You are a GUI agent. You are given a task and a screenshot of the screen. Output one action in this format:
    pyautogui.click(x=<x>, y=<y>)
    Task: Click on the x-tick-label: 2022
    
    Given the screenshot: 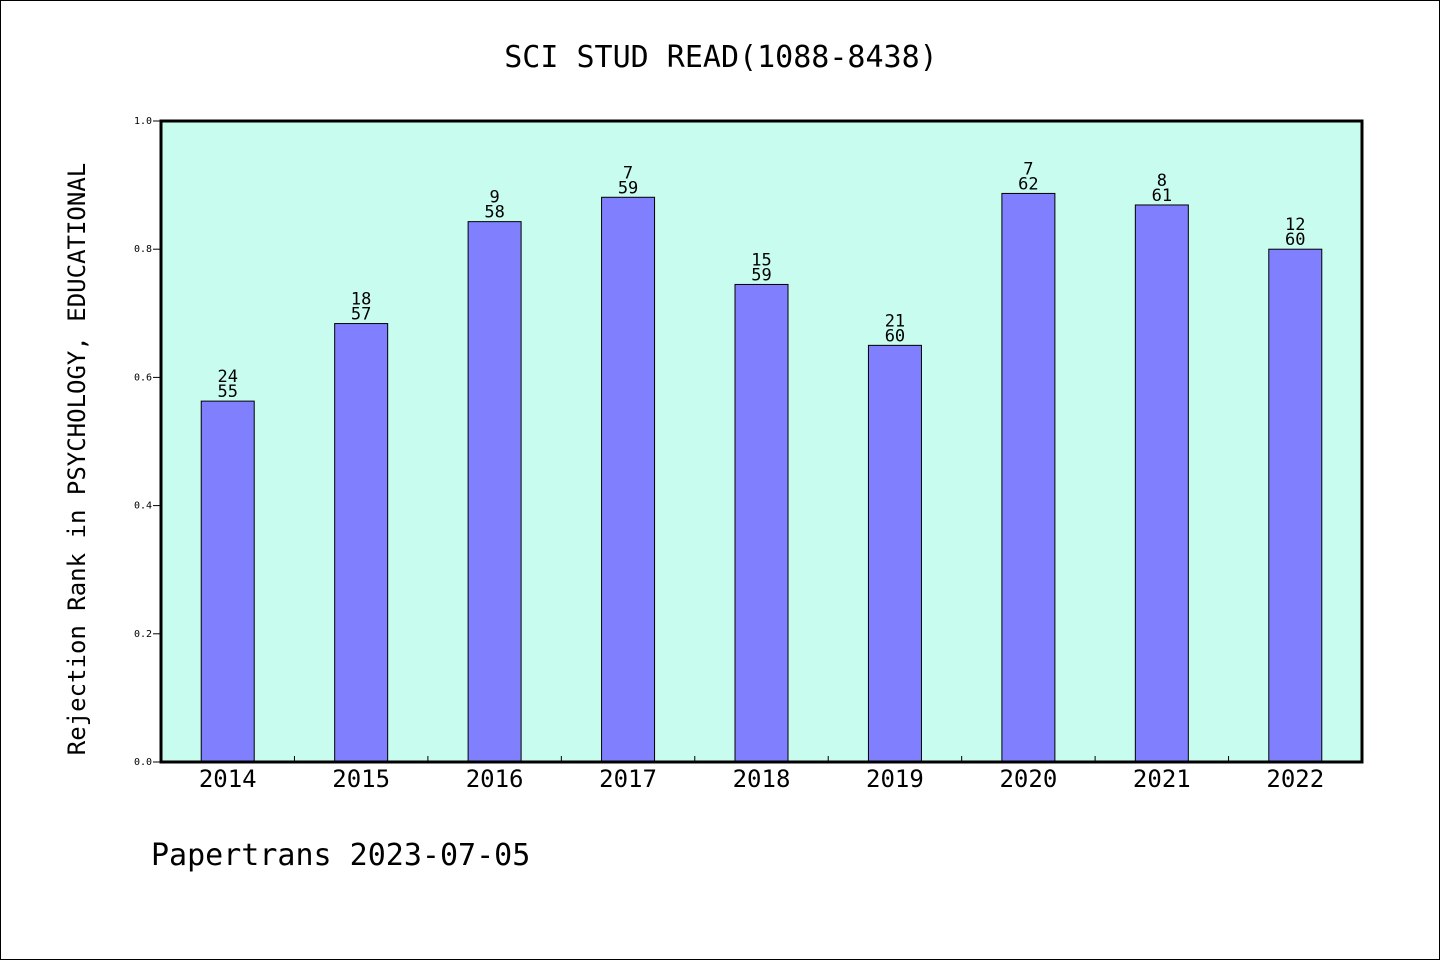 What is the action you would take?
    pyautogui.click(x=1295, y=779)
    